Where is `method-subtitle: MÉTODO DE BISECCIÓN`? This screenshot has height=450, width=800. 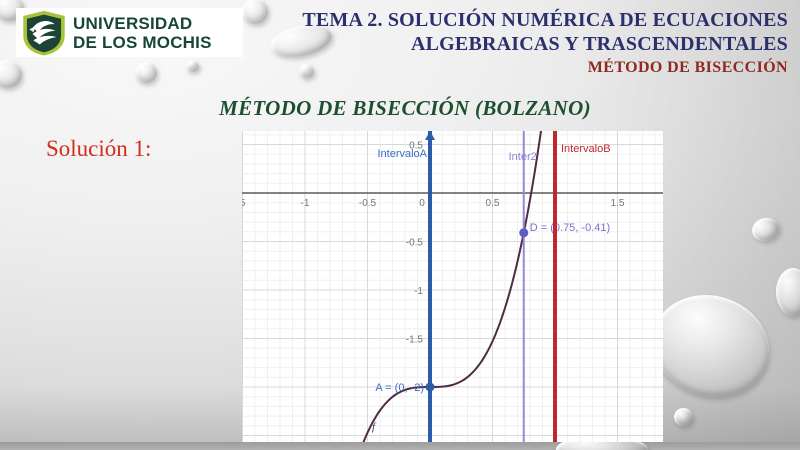 method-subtitle: MÉTODO DE BISECCIÓN is located at coordinates (687, 67).